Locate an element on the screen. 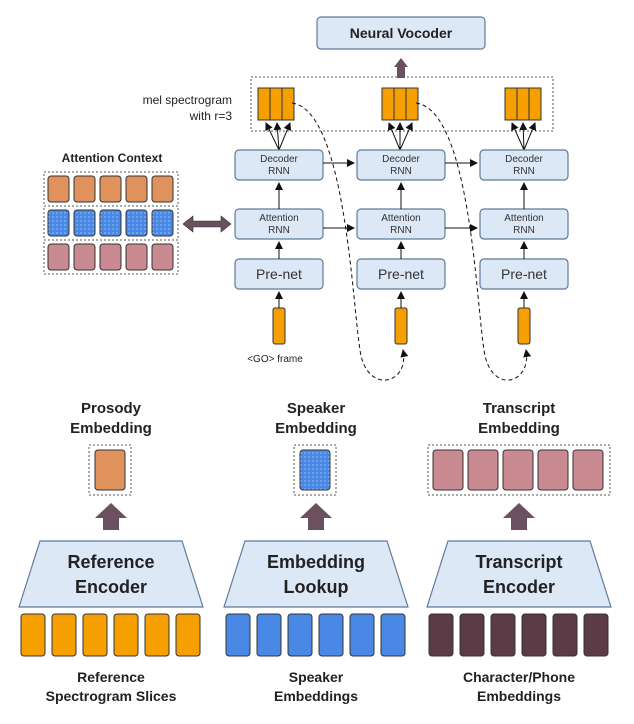  reference-up-arrow is located at coordinates (111, 516).